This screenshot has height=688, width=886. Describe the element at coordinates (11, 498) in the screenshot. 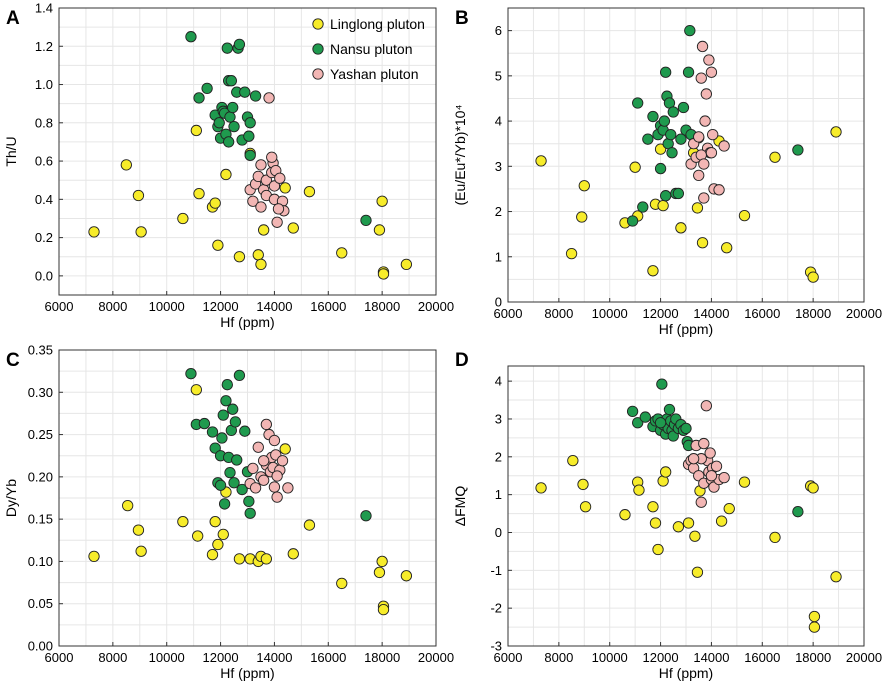

I see `y-axis-label: Dy/Yb` at that location.